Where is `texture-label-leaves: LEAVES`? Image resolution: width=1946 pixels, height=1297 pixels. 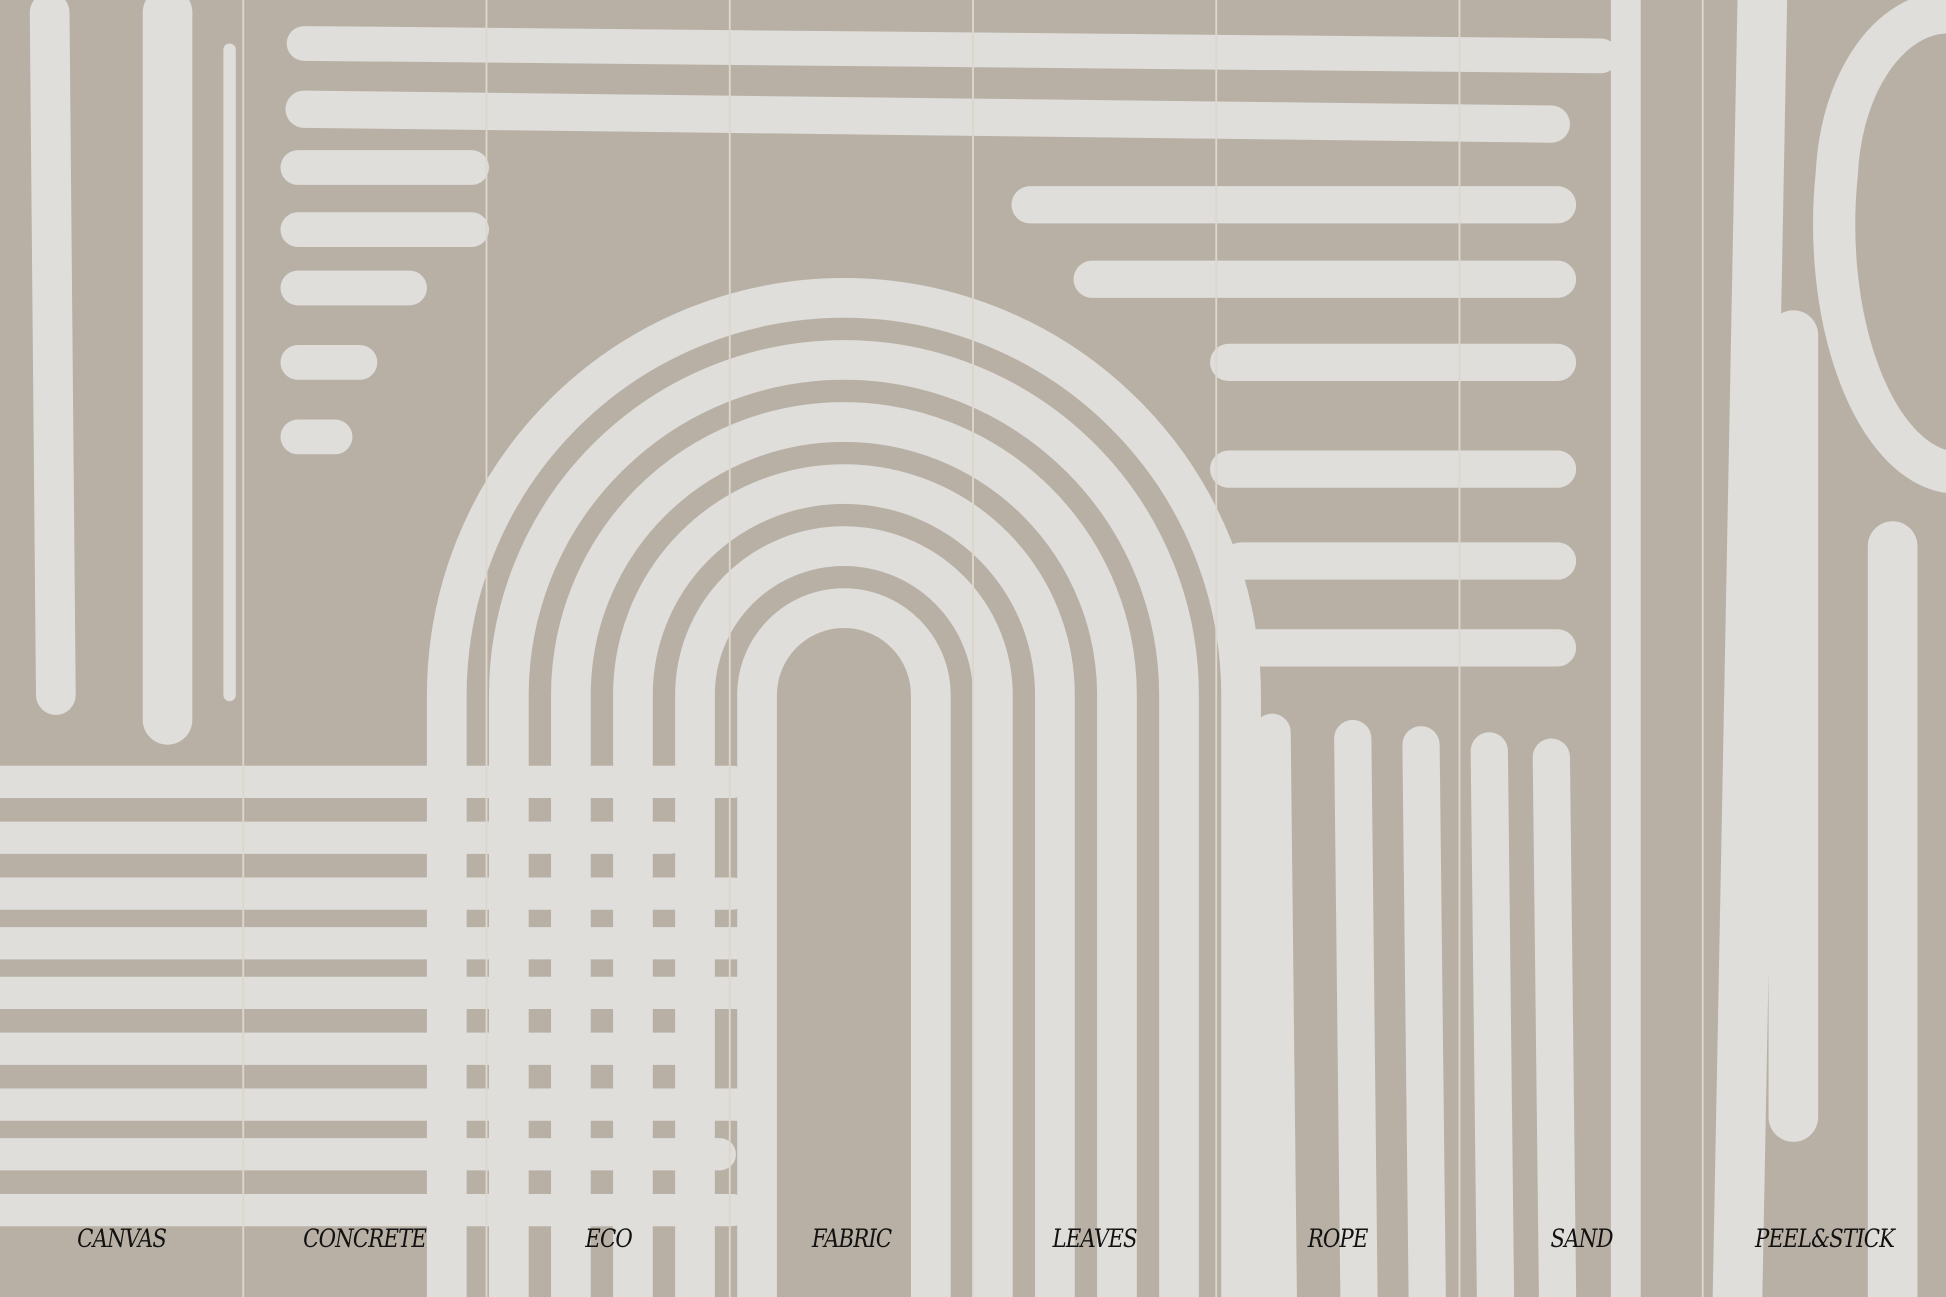
texture-label-leaves: LEAVES is located at coordinates (1095, 1238).